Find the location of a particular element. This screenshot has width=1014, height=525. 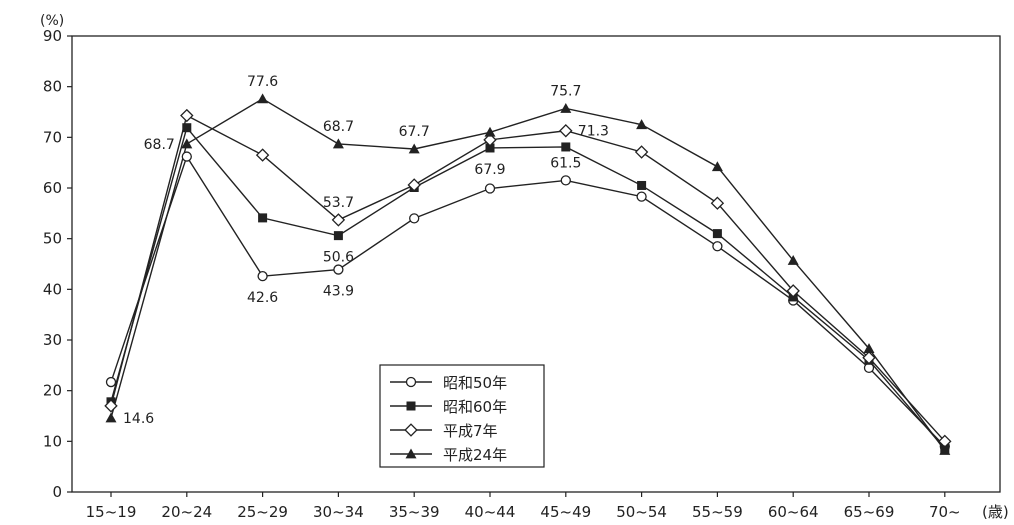

data-label: 71.3 is located at coordinates (593, 132).